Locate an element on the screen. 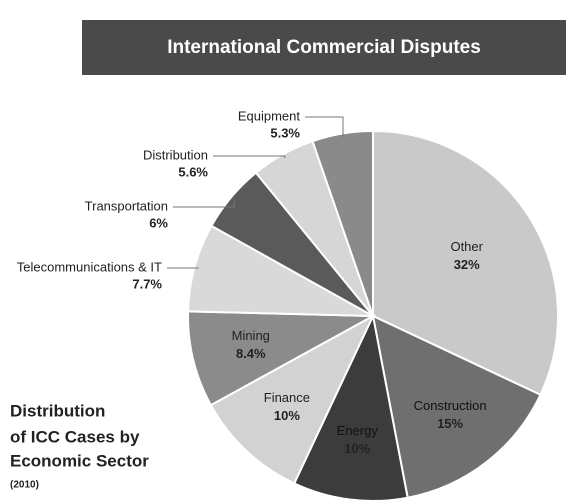 The height and width of the screenshot is (504, 566). title-banner is located at coordinates (324, 47).